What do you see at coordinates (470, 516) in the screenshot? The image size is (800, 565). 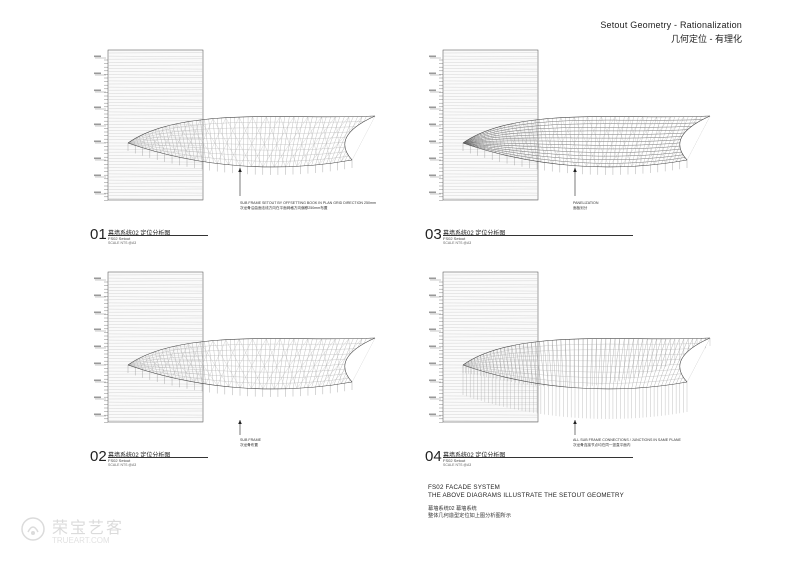 I see `system-summary-cn: 整体几何造型定位如上图分析图所示` at bounding box center [470, 516].